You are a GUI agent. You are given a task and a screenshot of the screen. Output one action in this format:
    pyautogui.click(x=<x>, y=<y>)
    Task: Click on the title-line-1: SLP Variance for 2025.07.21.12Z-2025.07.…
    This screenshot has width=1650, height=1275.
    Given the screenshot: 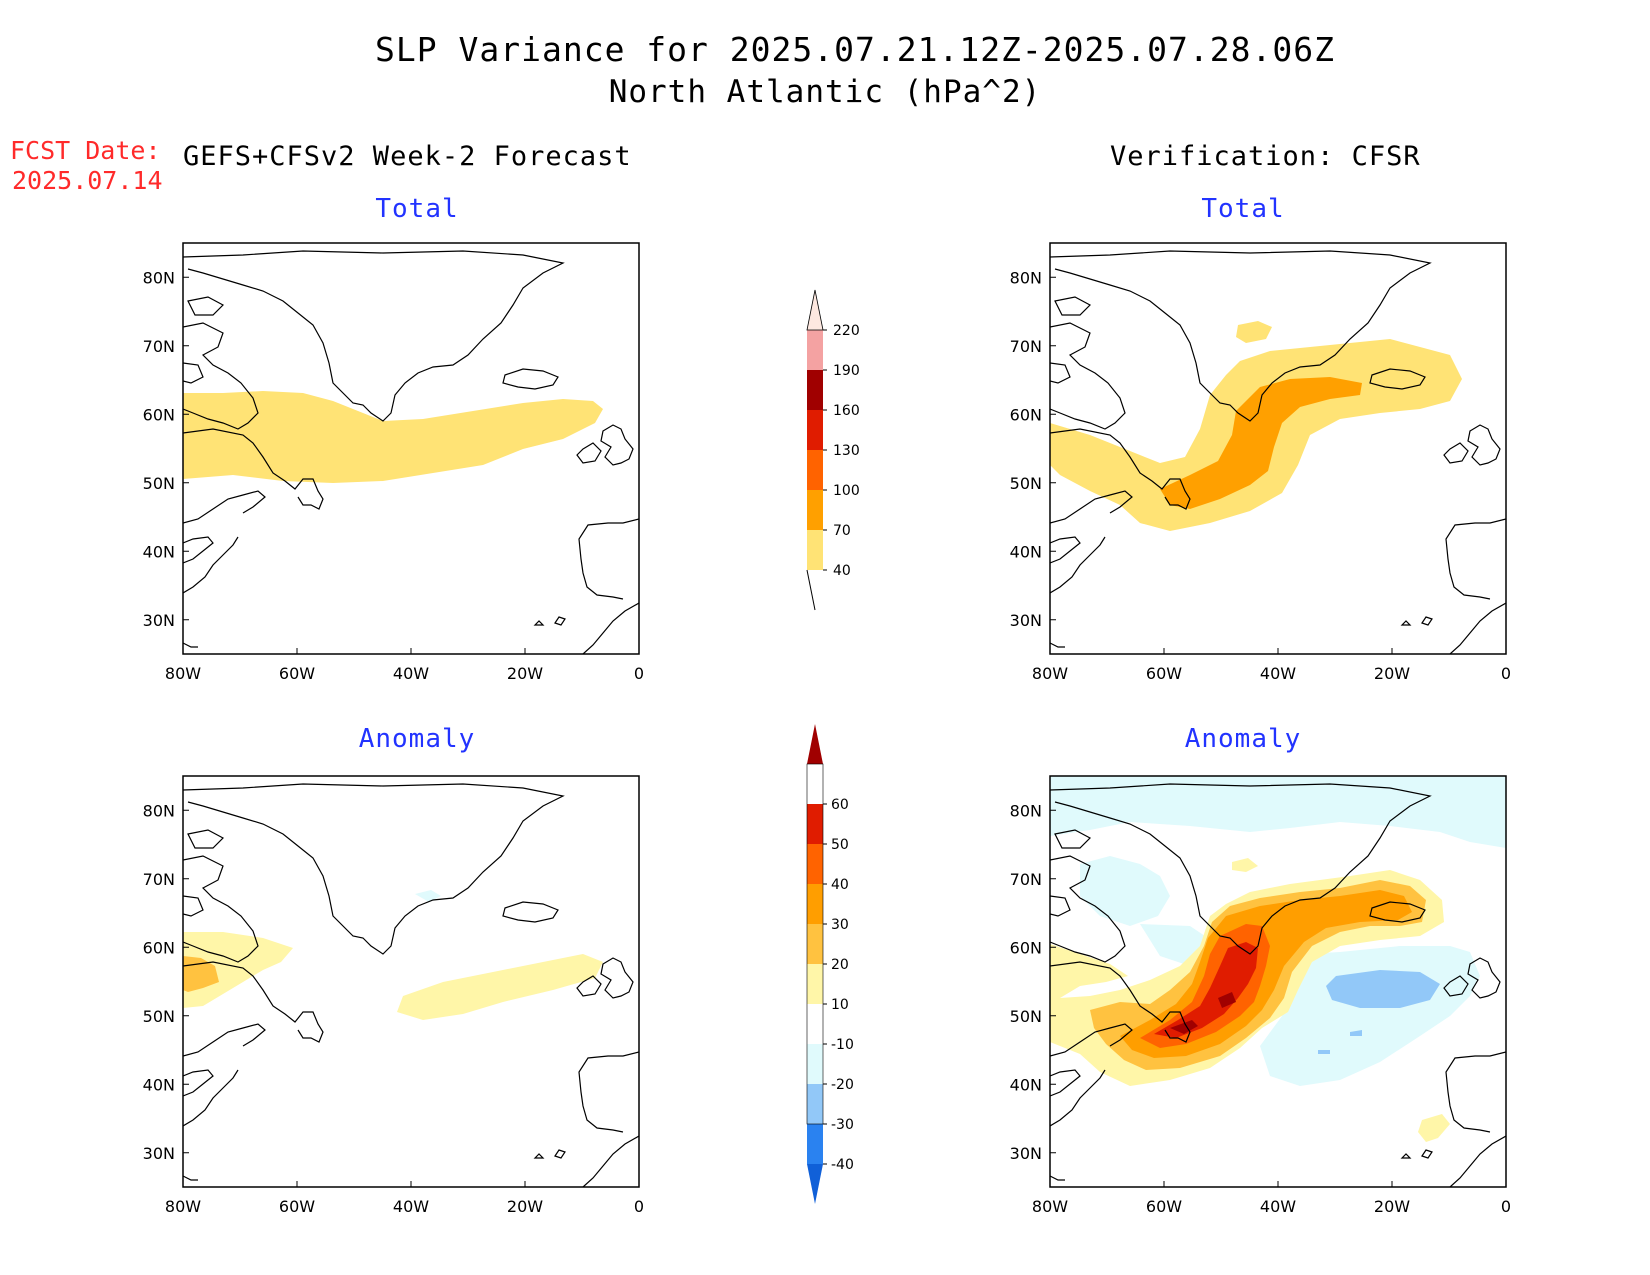 What is the action you would take?
    pyautogui.click(x=855, y=49)
    